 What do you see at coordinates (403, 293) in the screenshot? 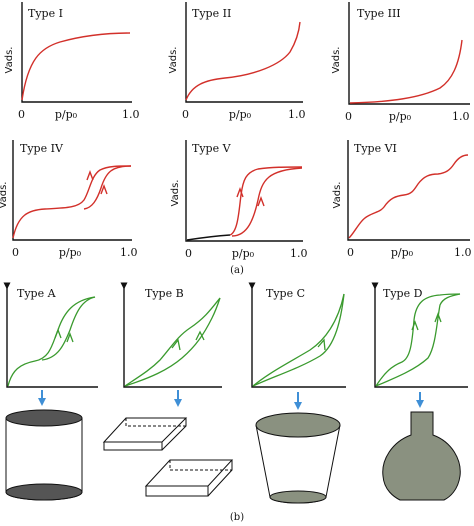
I see `panel-title: Type D` at bounding box center [403, 293].